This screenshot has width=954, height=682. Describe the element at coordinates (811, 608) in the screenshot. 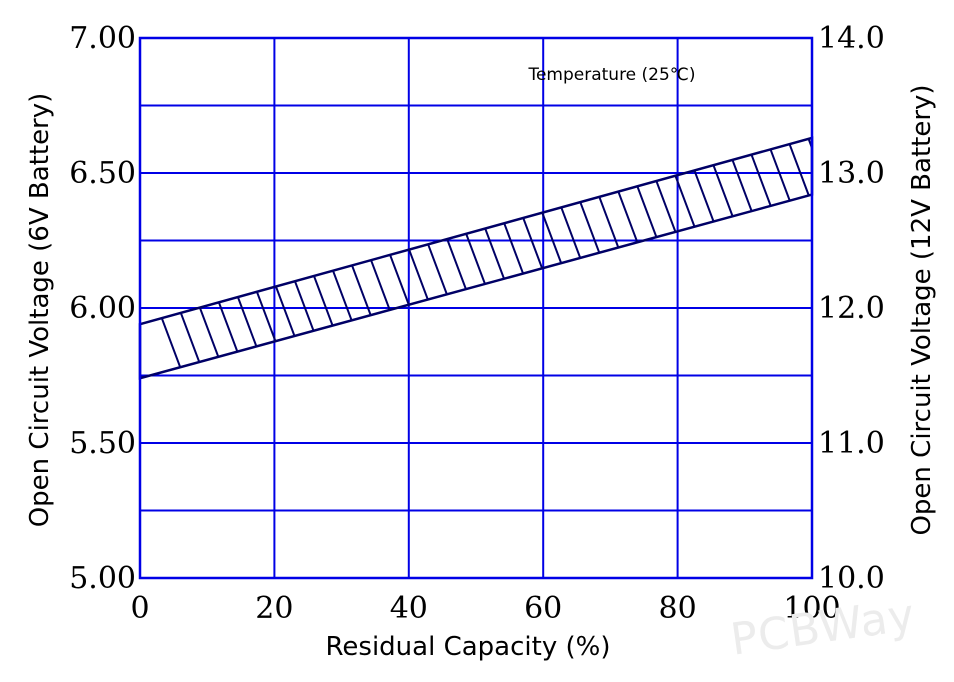

I see `x-tick-label: 100` at that location.